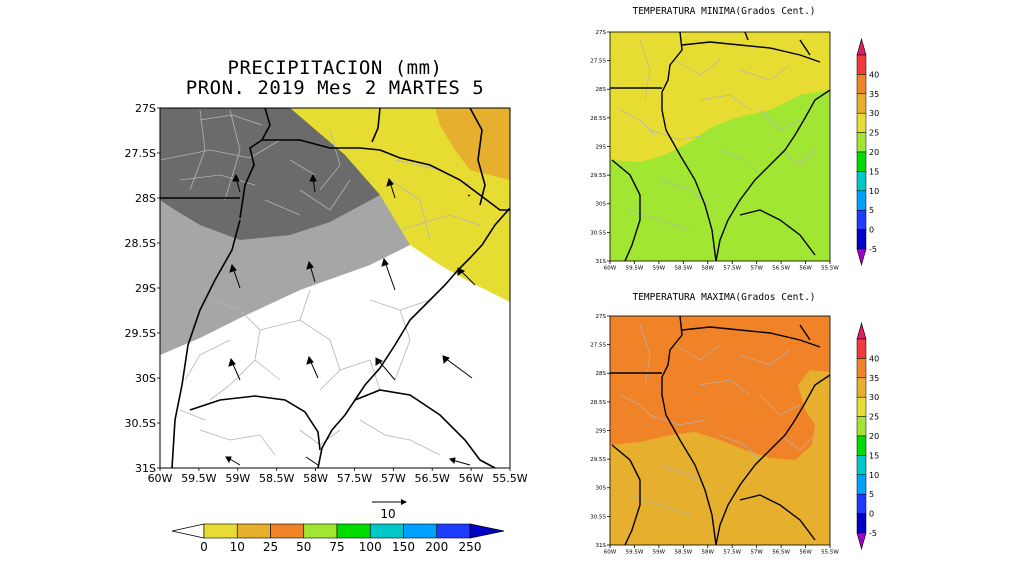 The width and height of the screenshot is (1024, 576). Describe the element at coordinates (708, 553) in the screenshot. I see `tmax-lon-label: 58W` at that location.